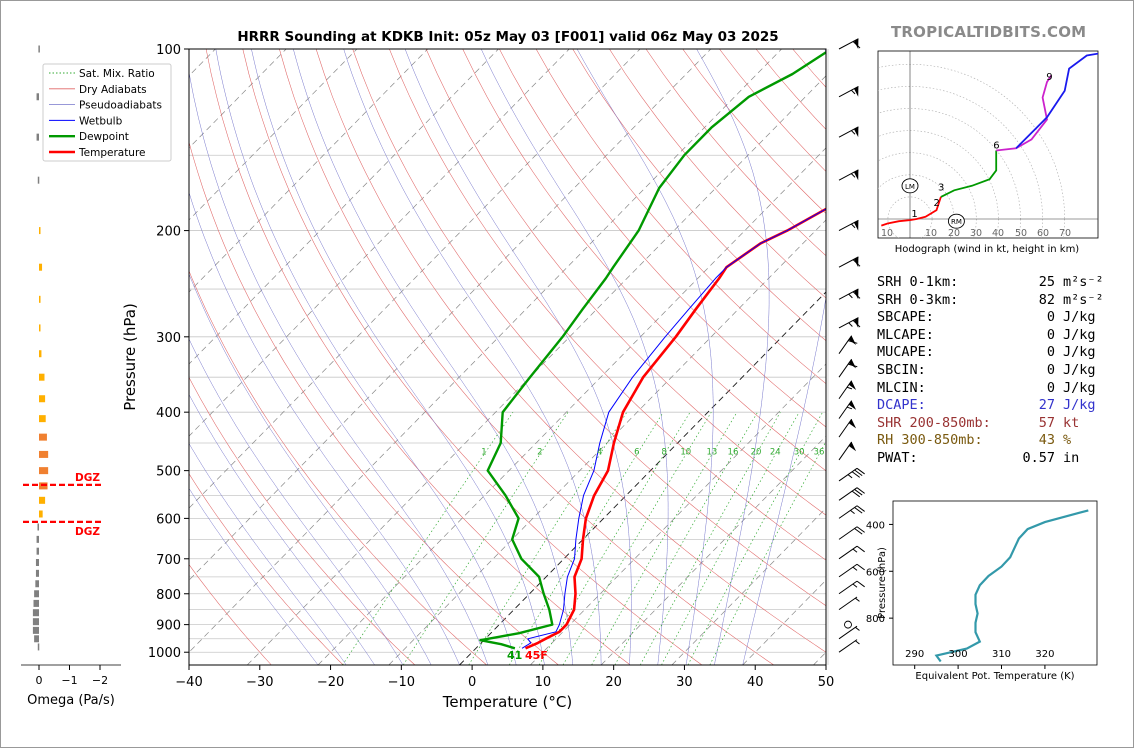 This screenshot has width=1134, height=753. I want to click on storm-motion-marker, so click(956, 221).